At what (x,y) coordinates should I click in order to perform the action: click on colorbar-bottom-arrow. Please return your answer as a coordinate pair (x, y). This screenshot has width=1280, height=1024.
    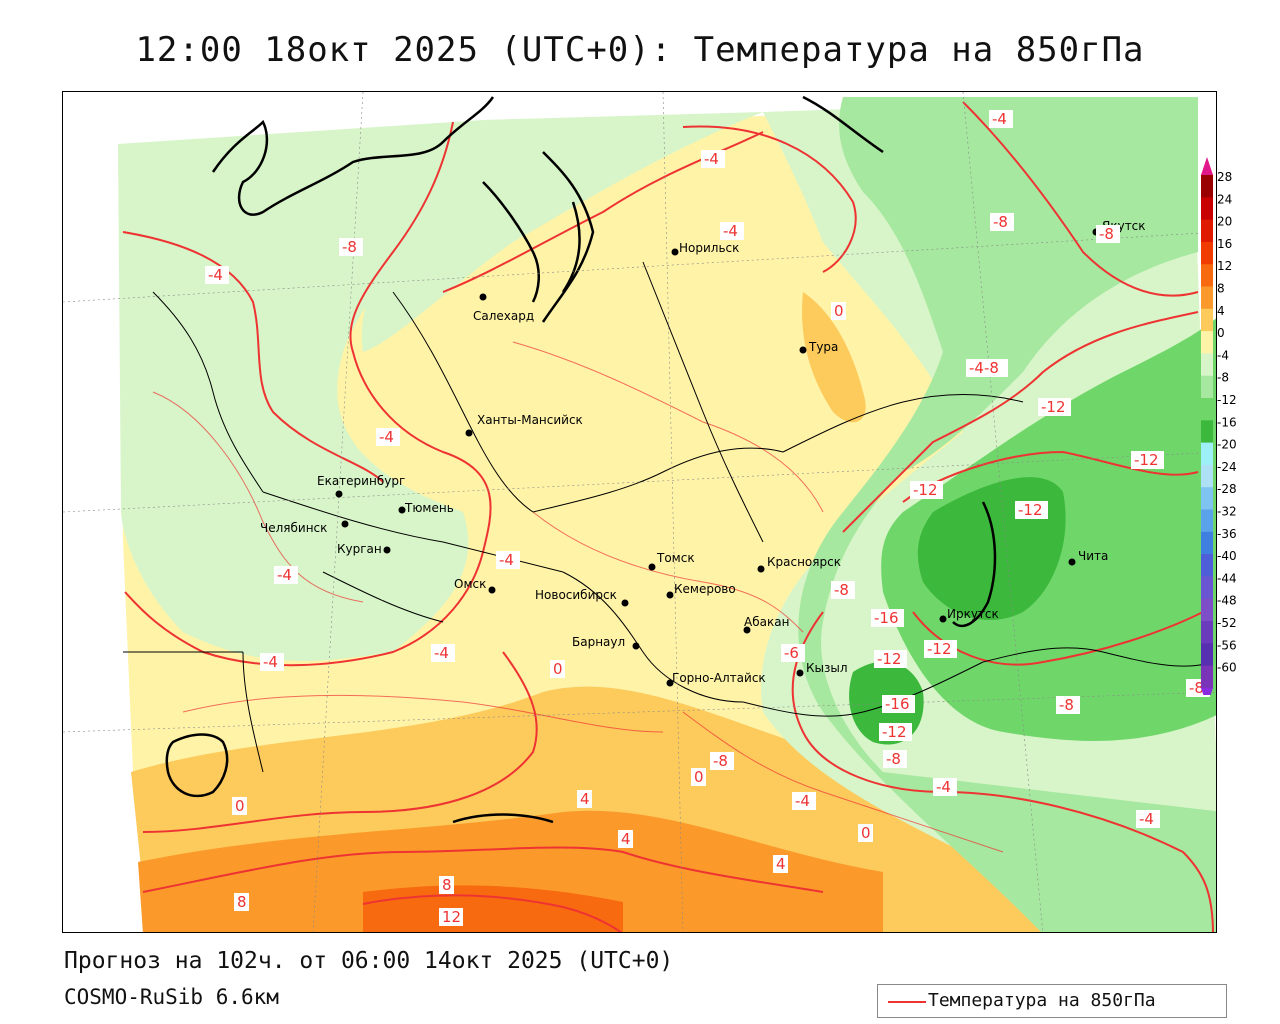
    Looking at the image, I should click on (1207, 691).